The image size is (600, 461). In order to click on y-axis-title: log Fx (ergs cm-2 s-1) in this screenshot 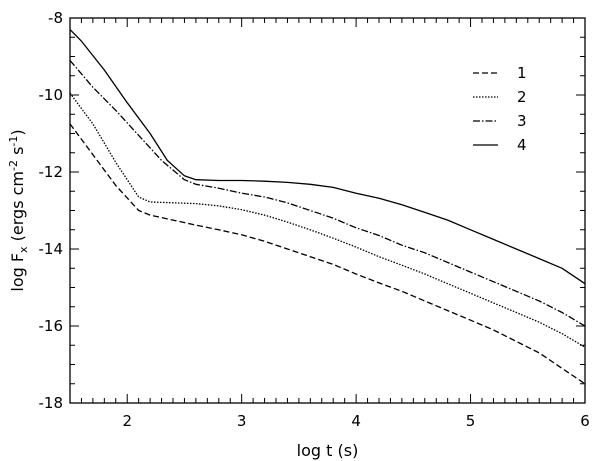, I will do `click(18, 210)`.